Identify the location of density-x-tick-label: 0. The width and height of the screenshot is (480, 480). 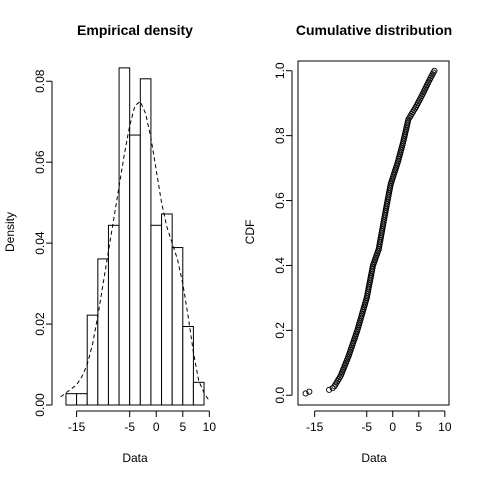
(156, 427).